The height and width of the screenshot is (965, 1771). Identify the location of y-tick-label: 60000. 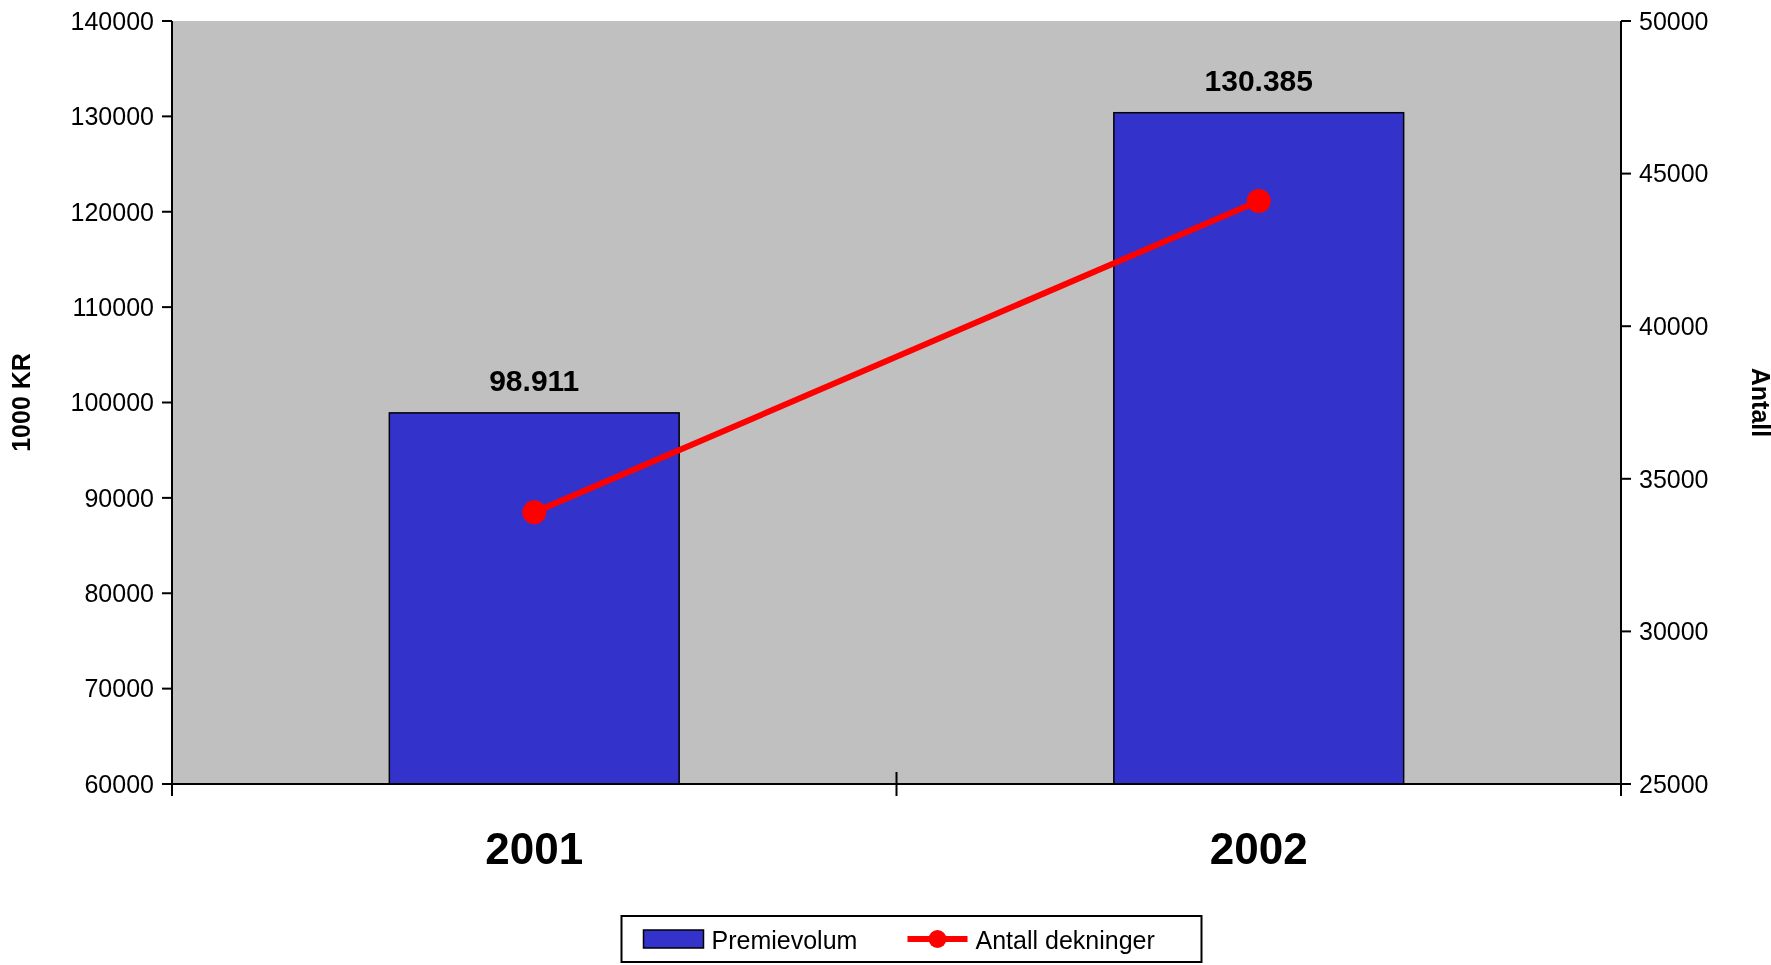
(119, 783).